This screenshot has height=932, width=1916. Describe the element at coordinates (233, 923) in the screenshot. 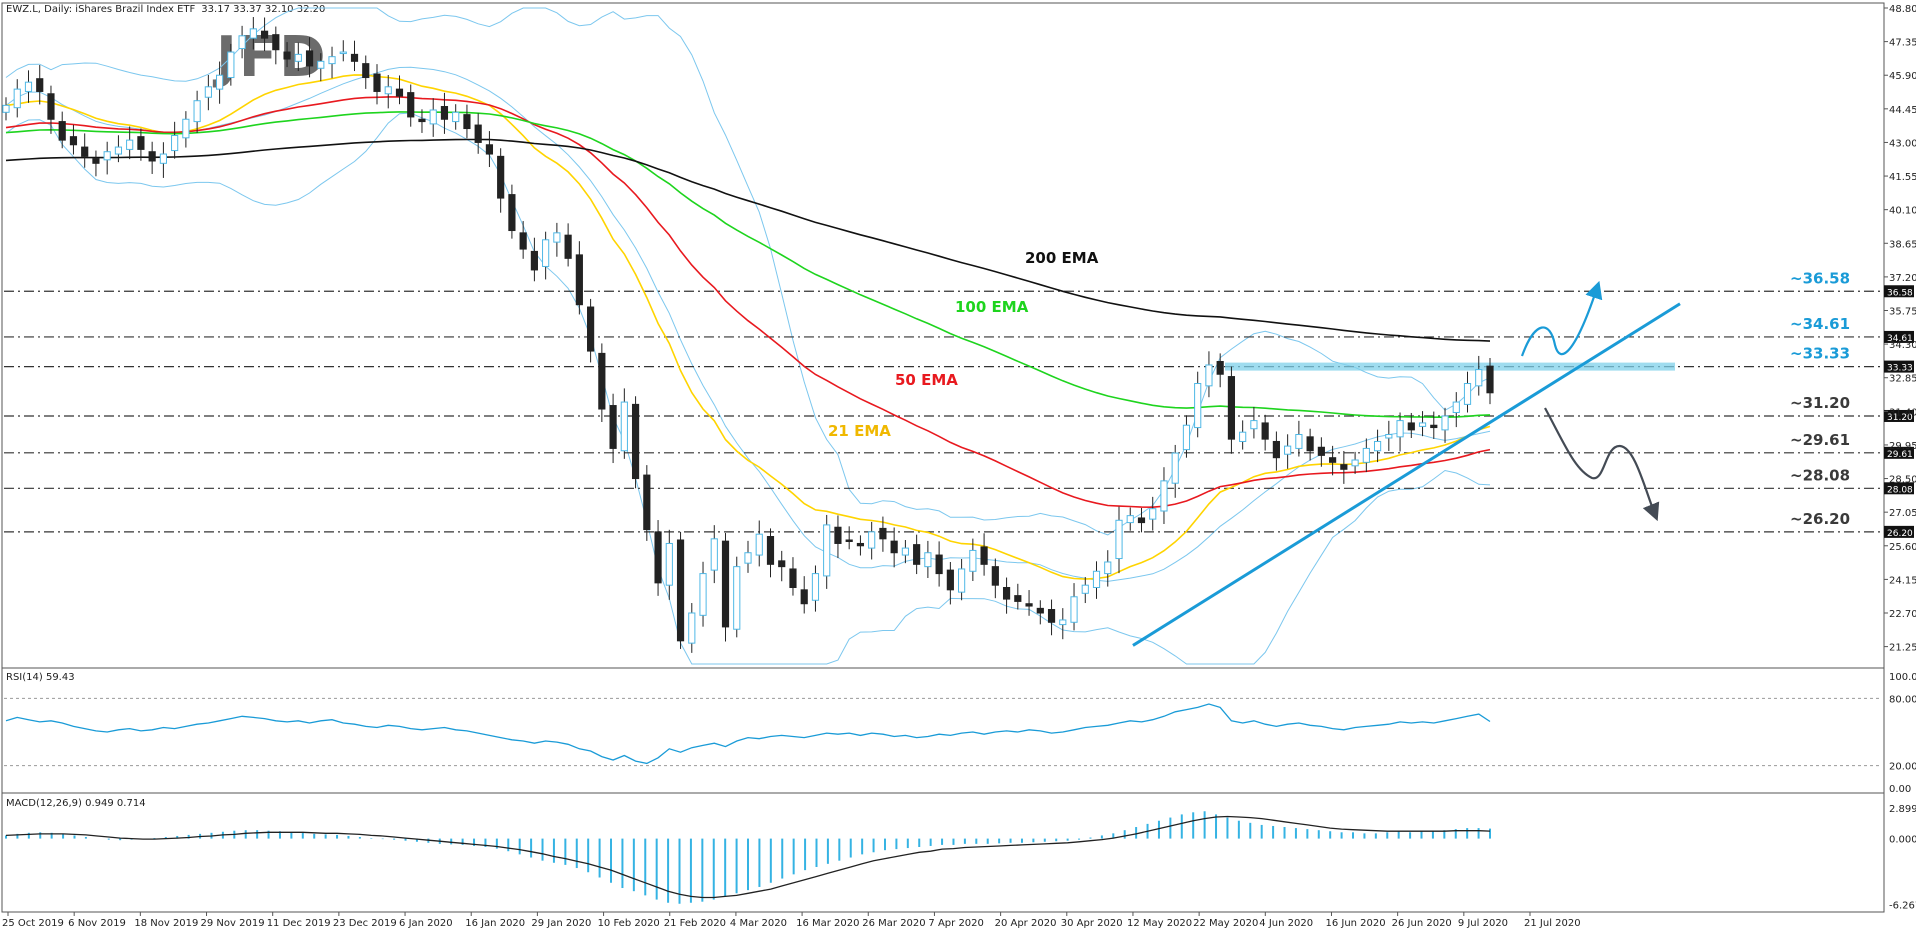

I see `x-tick-label: 29 Nov 2019` at that location.